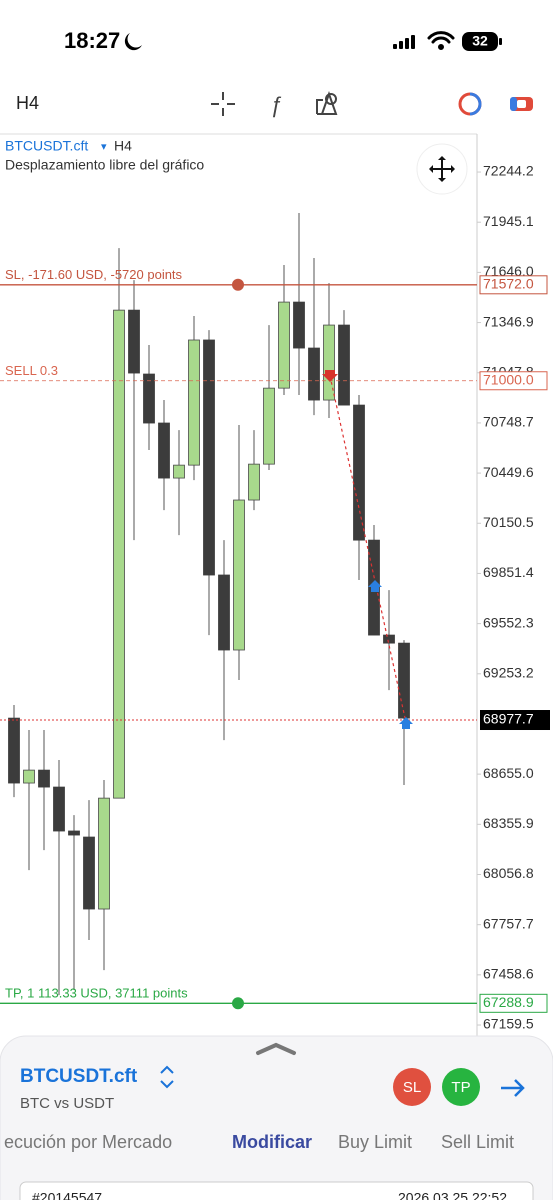  I want to click on y-tick-label: 71646.0, so click(508, 271).